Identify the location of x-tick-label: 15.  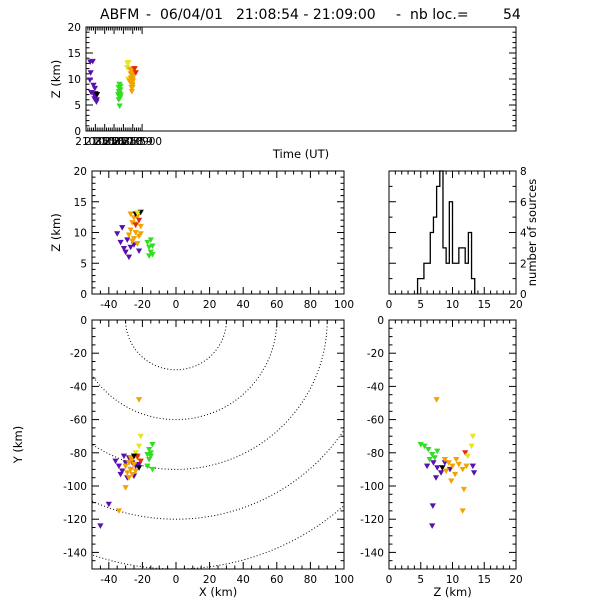
(484, 580).